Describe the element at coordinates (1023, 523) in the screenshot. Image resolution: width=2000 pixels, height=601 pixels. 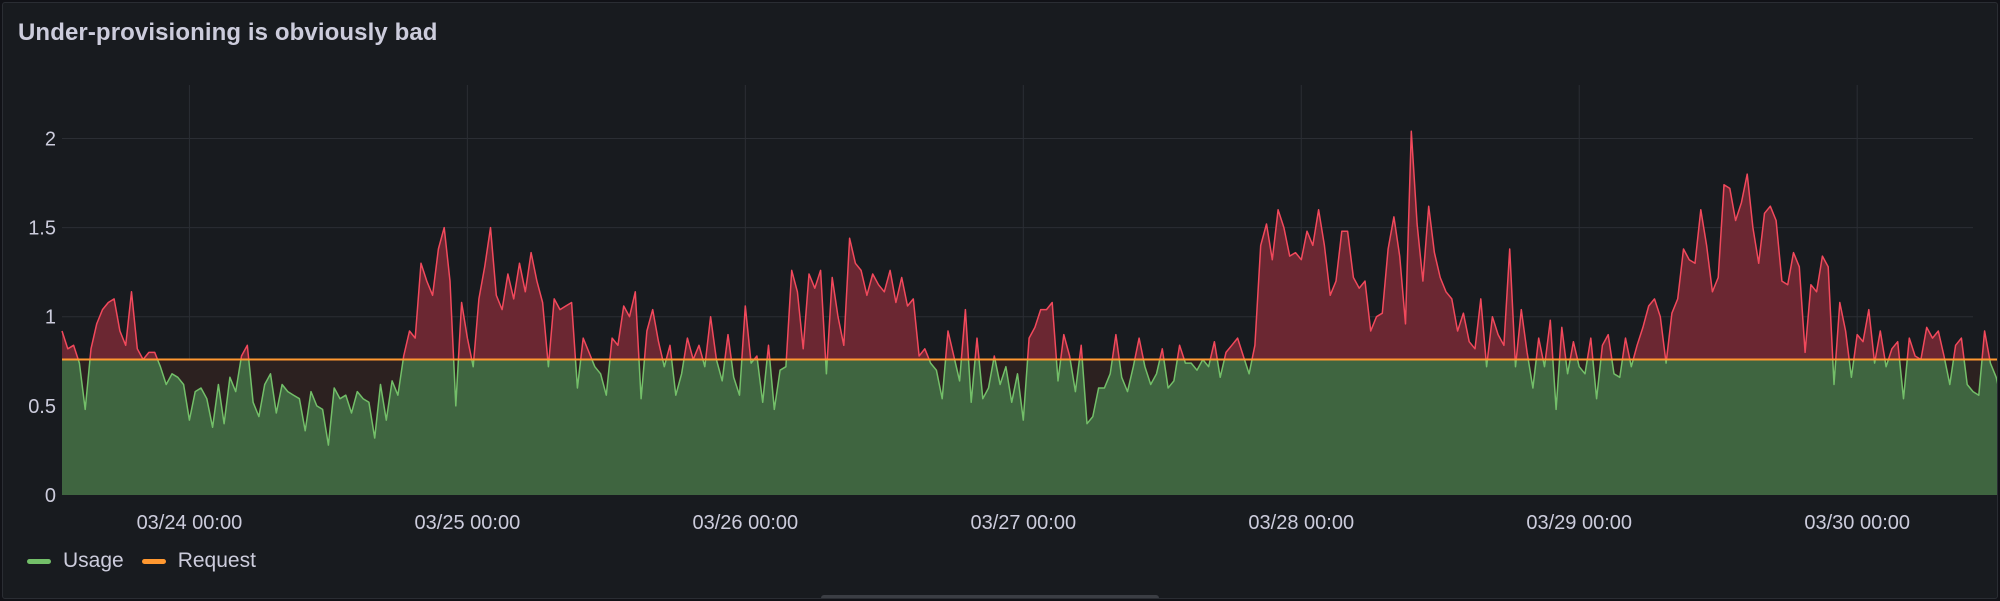
I see `x-tick-label: 03/27 00:00` at that location.